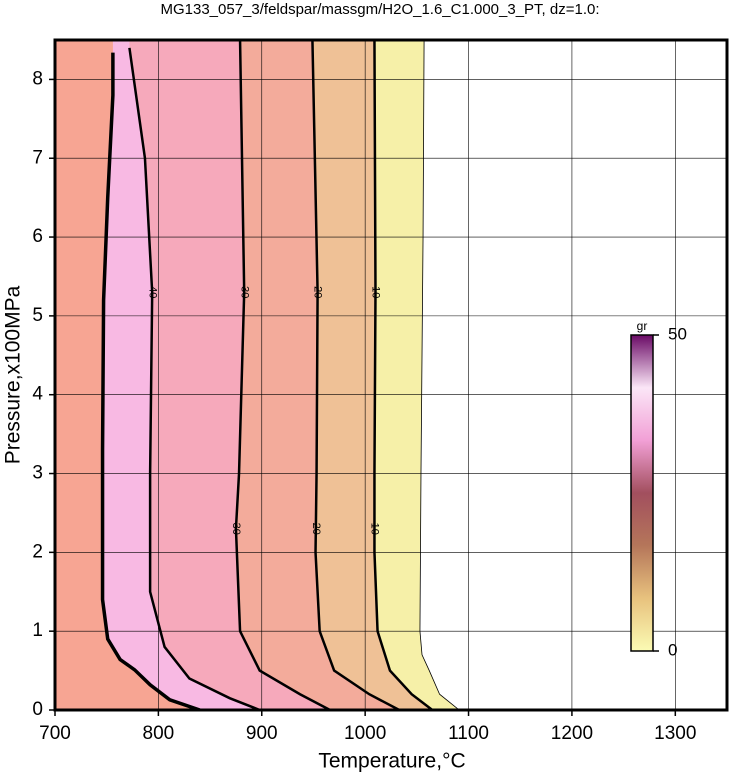  I want to click on x-axis-label: Temperature,°C, so click(391, 761).